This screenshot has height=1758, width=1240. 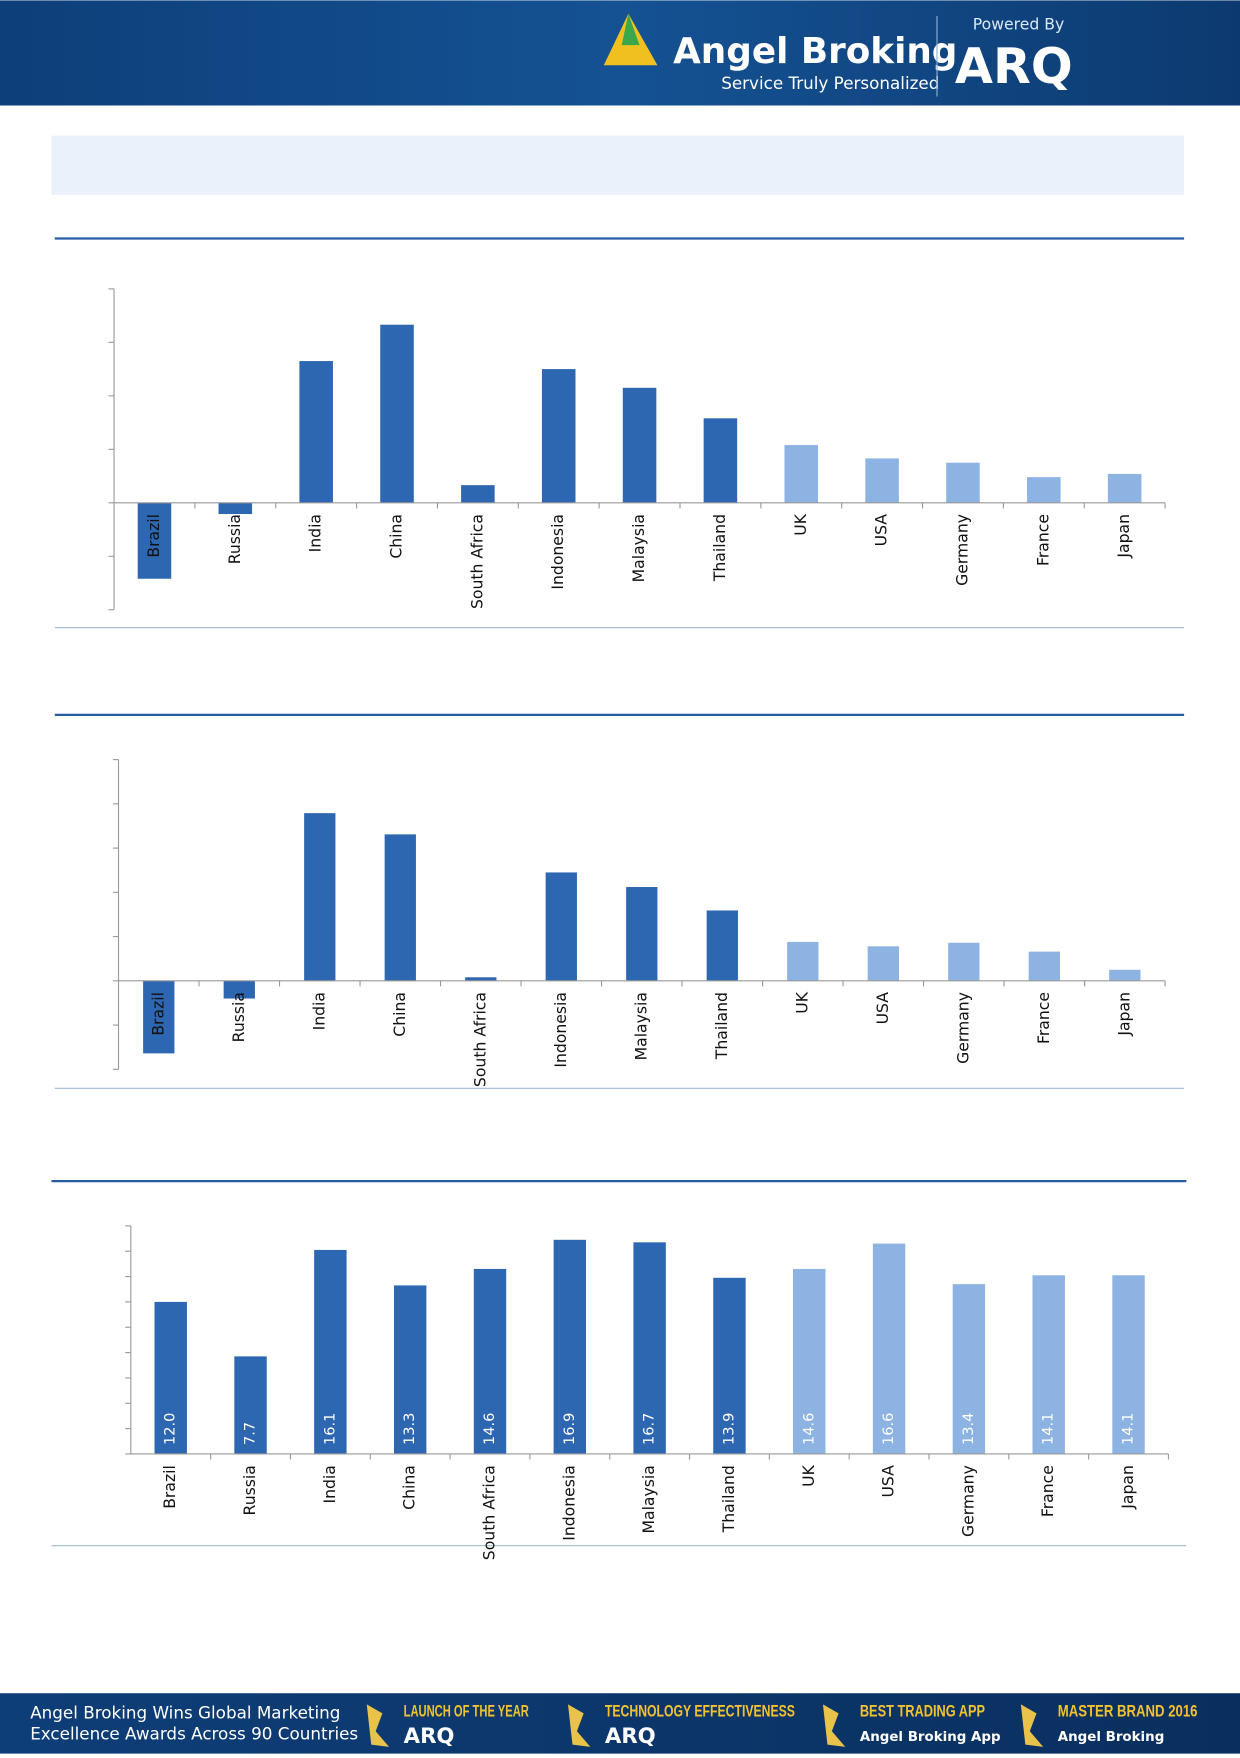 What do you see at coordinates (922, 1711) in the screenshot?
I see `award-title: BEST TRADING APP` at bounding box center [922, 1711].